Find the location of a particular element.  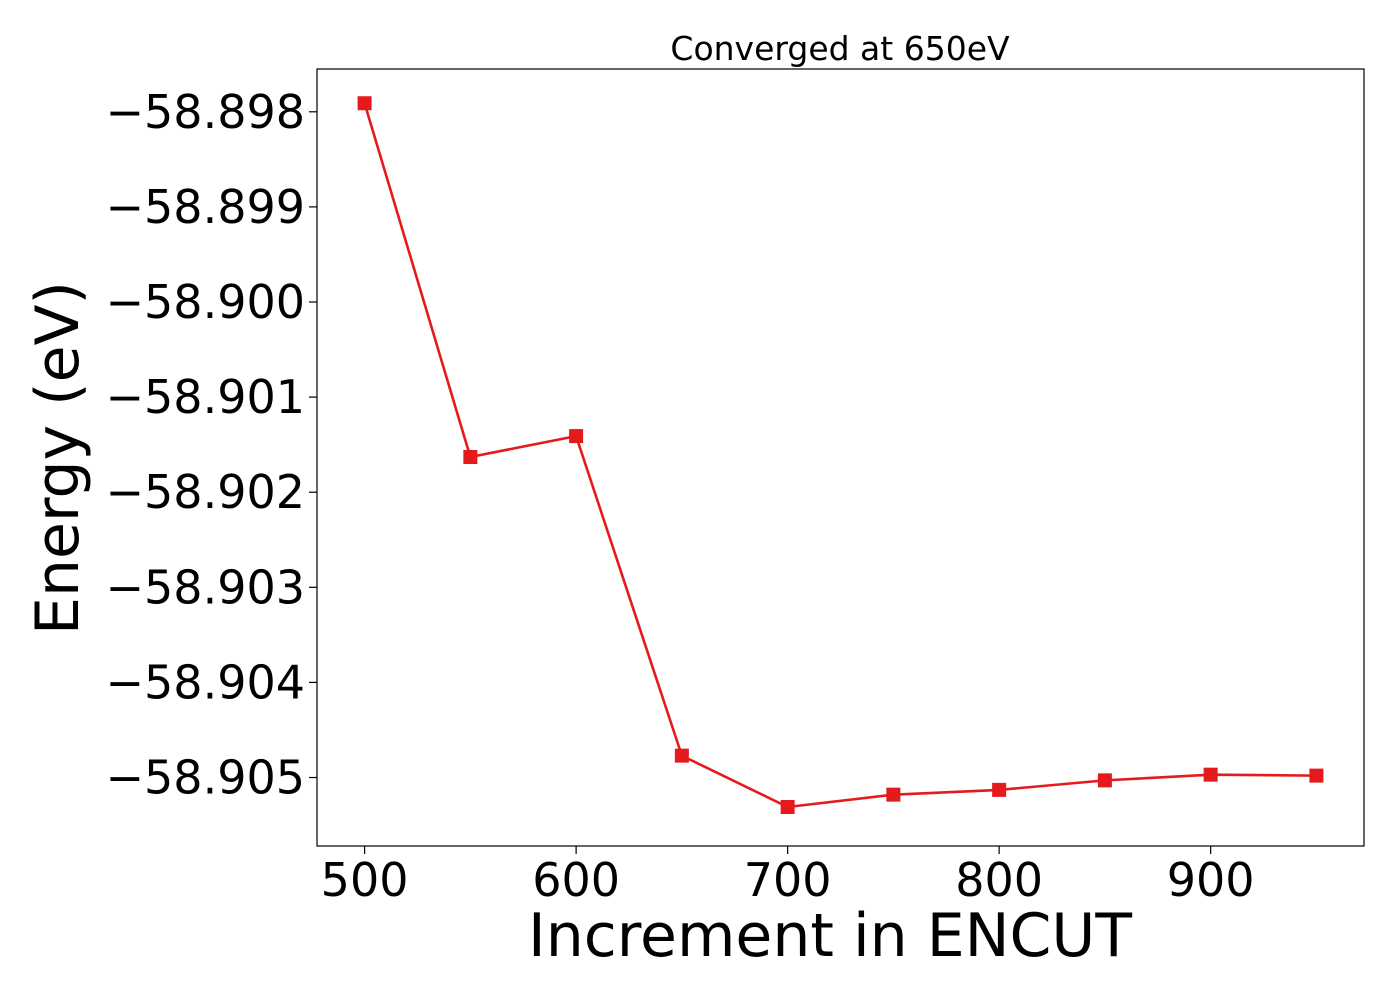

y-tick-label: −58.898 is located at coordinates (206, 112).